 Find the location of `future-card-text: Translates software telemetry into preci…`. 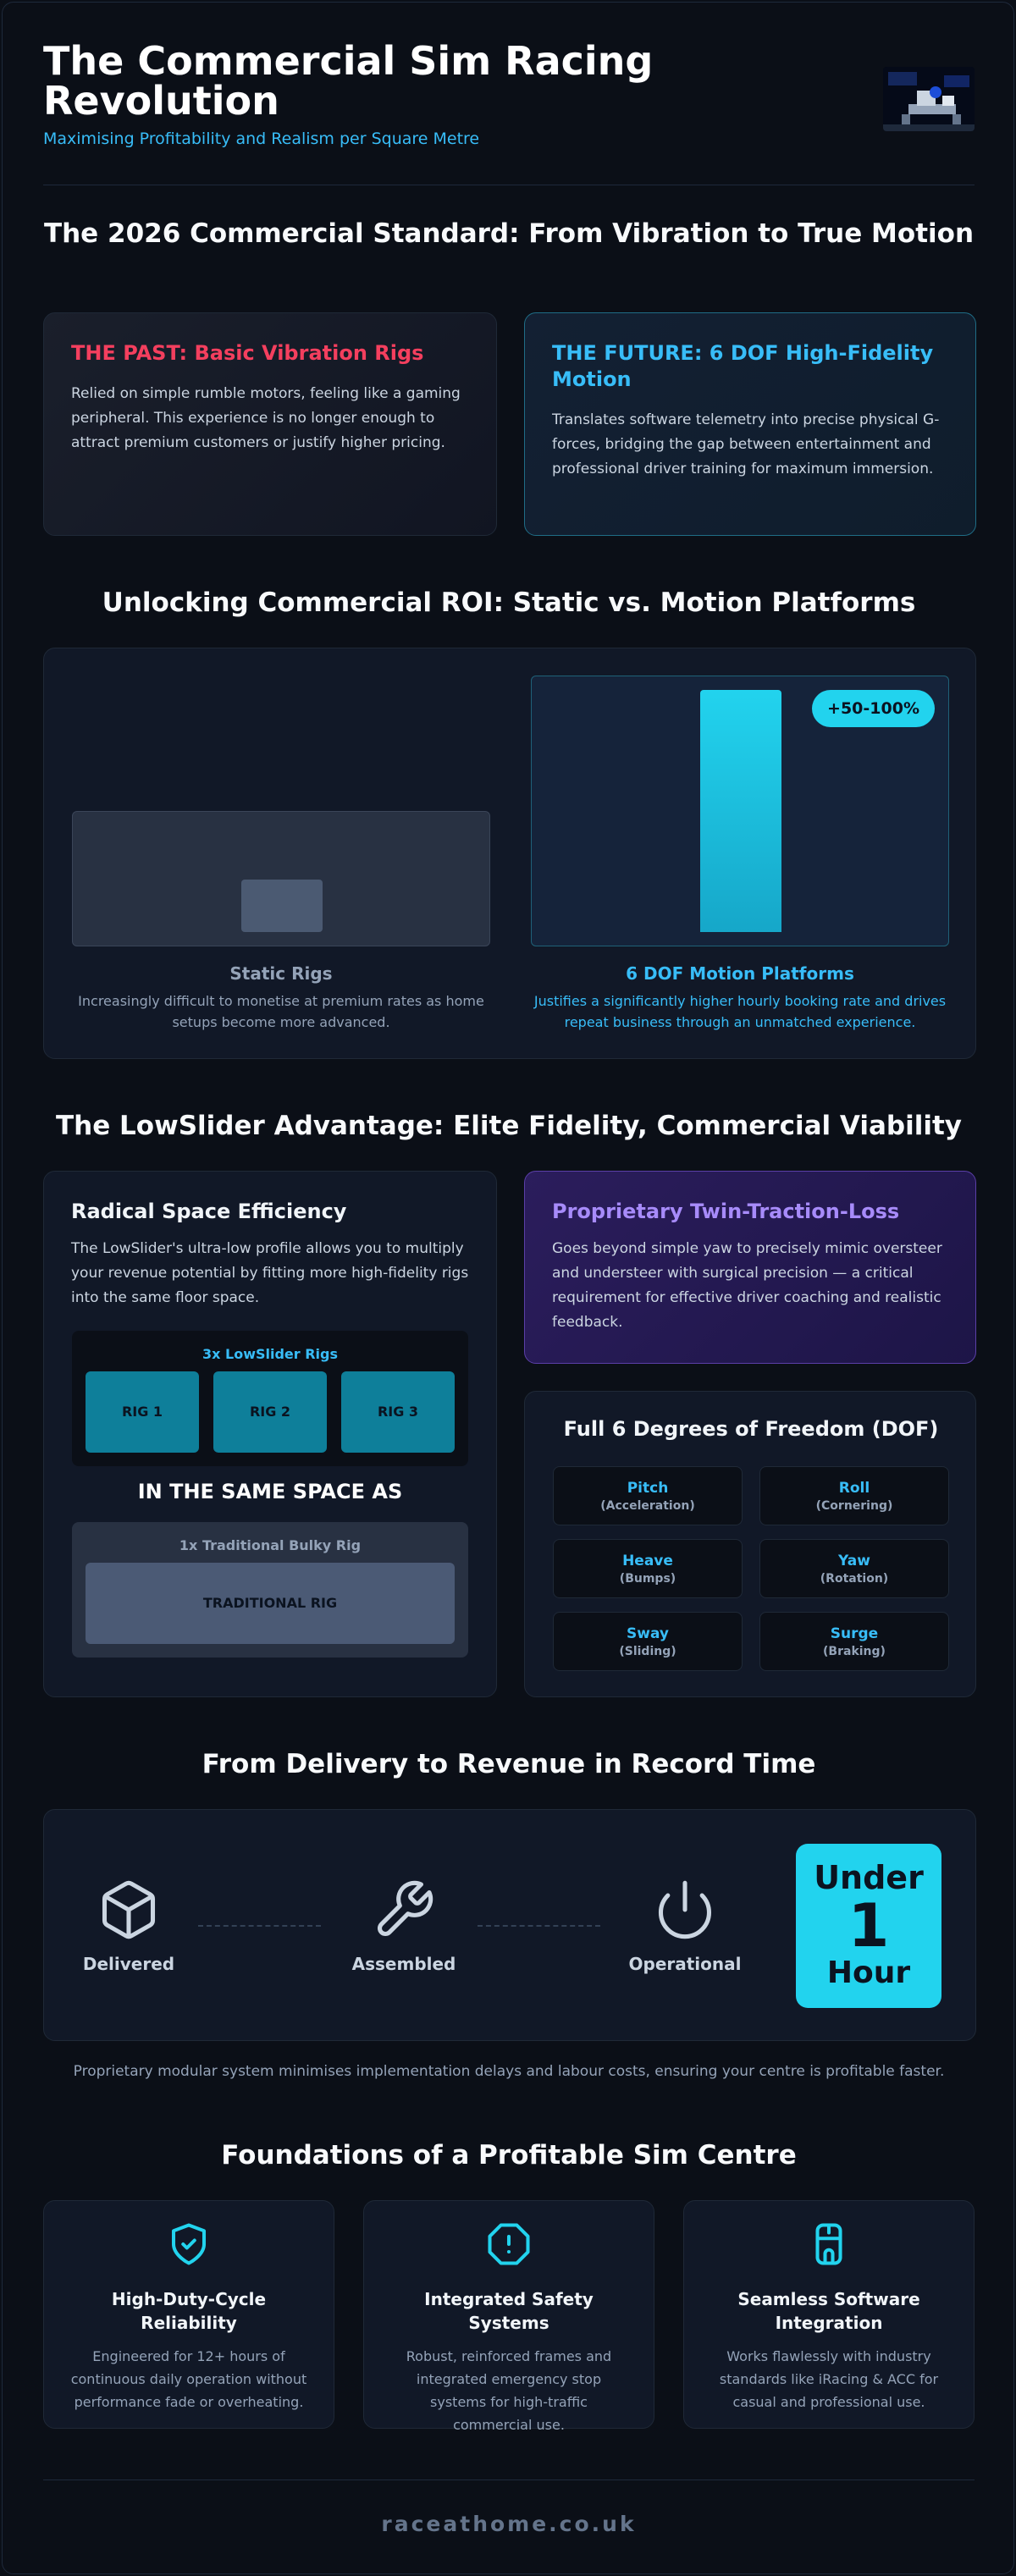

future-card-text: Translates software telemetry into preci… is located at coordinates (746, 444).